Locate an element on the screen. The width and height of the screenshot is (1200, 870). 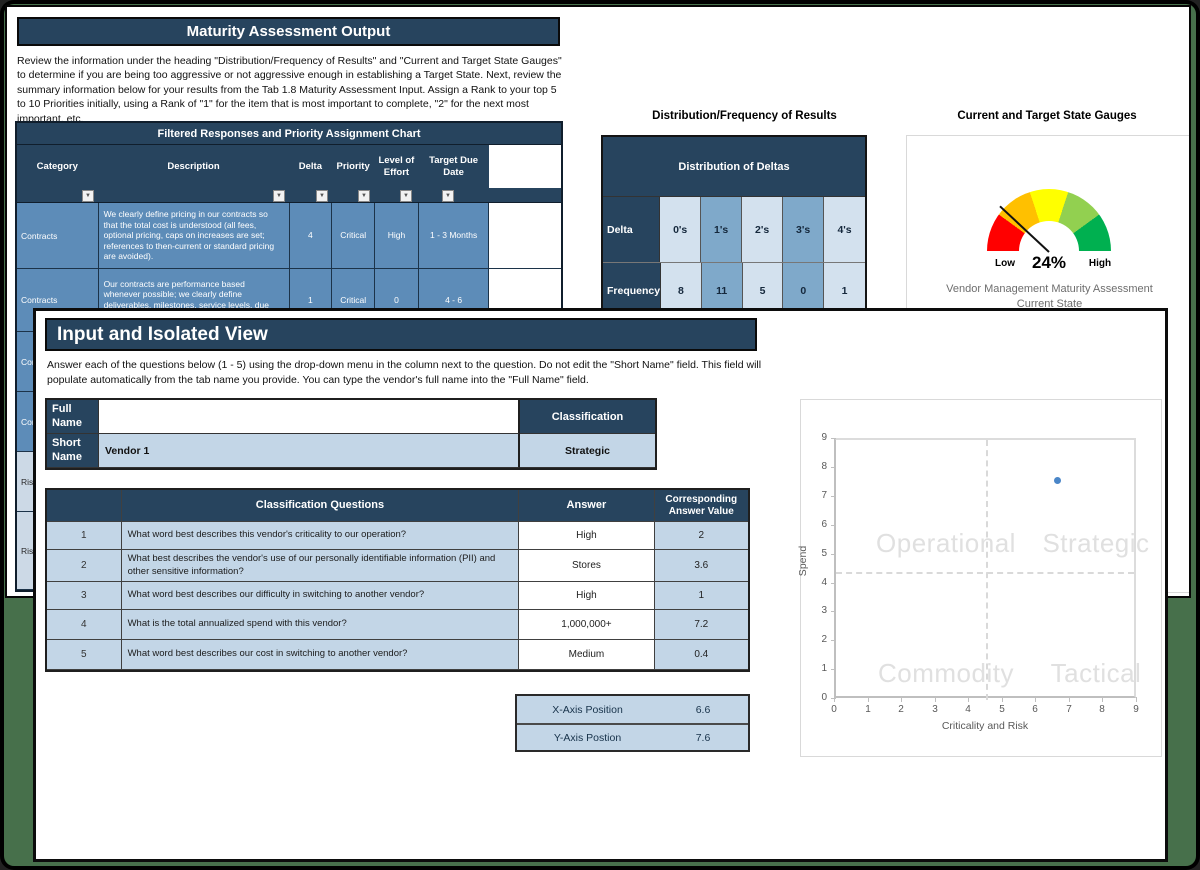
quadrant-label-tactical: Tactical is located at coordinates (1096, 673).